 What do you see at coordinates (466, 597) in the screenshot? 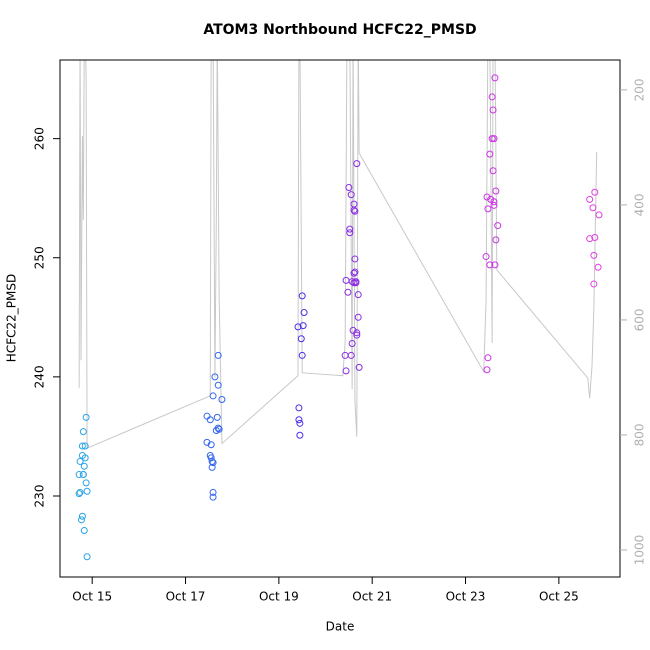
I see `x-tick-label: Oct 23` at bounding box center [466, 597].